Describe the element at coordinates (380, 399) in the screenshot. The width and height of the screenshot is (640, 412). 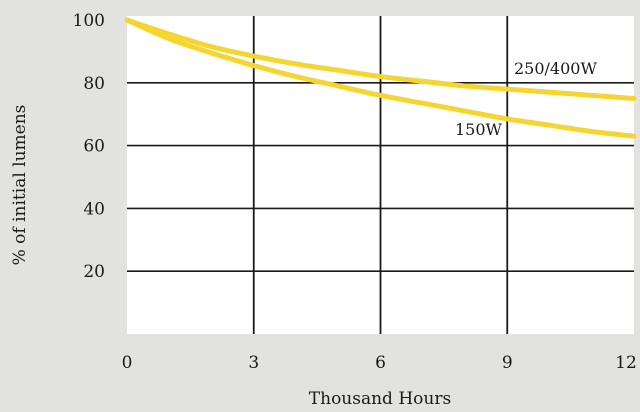
I see `x-axis-label: Thousand Hours` at that location.